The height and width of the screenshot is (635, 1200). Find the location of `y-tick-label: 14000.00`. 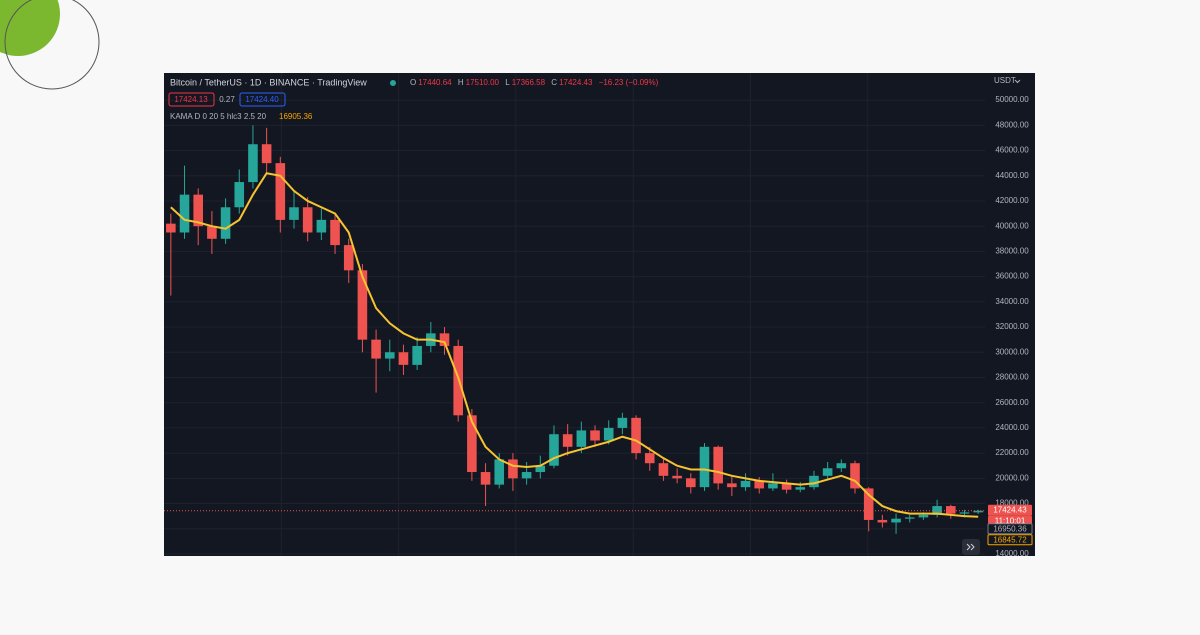

y-tick-label: 14000.00 is located at coordinates (1012, 553).